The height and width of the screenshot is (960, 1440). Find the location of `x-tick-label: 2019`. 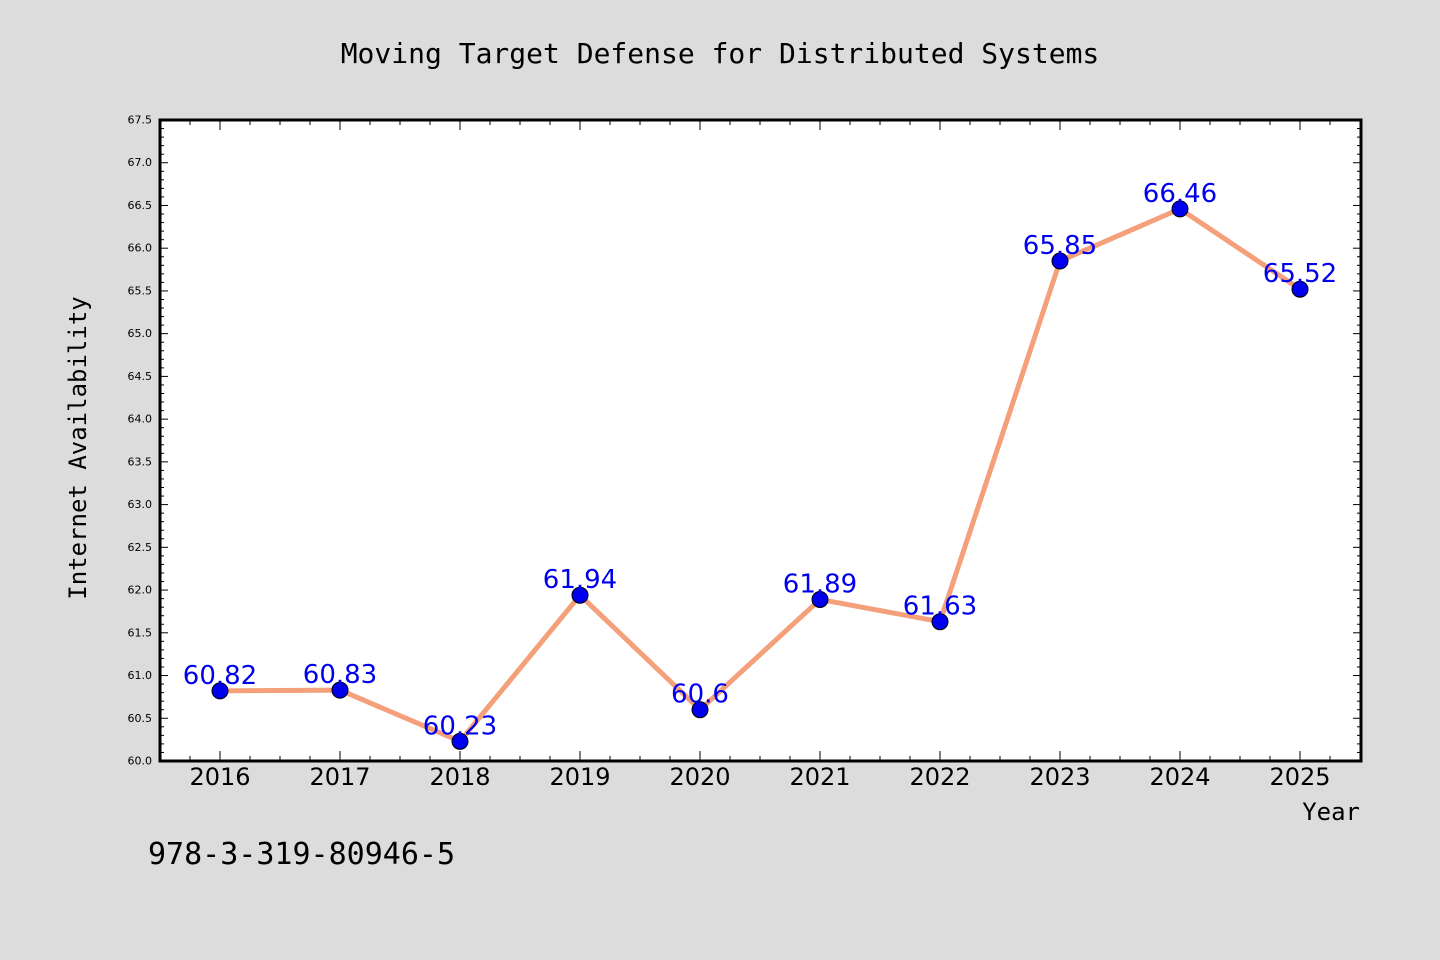

x-tick-label: 2019 is located at coordinates (579, 777).